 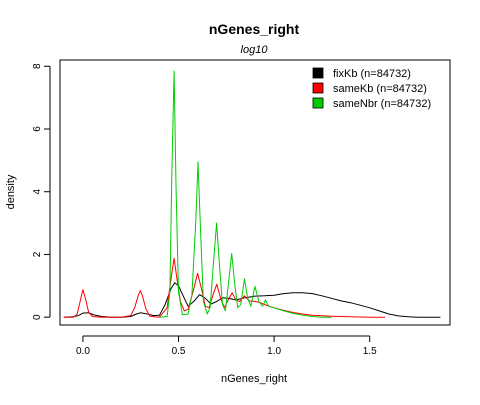 I want to click on y-tick-label: 6, so click(x=37, y=129).